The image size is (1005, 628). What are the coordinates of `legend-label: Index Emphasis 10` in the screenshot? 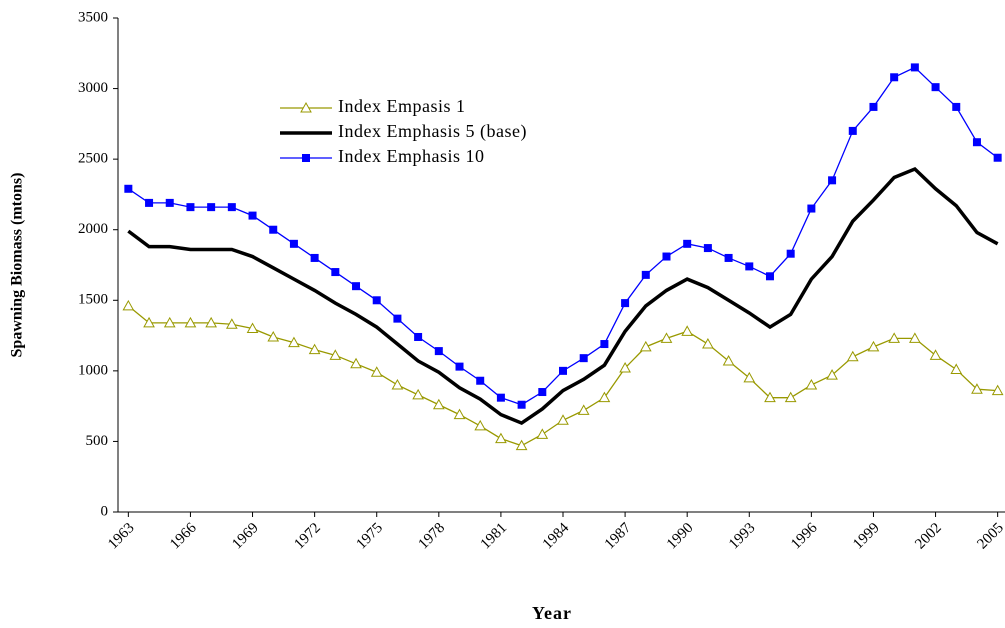 It's located at (411, 156).